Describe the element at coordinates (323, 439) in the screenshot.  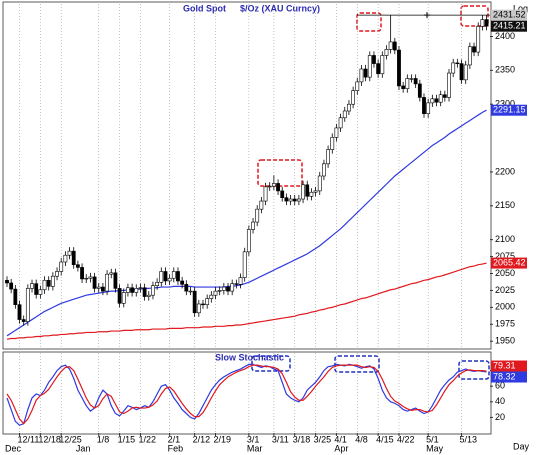
I see `x-tick-label: 3/25` at that location.